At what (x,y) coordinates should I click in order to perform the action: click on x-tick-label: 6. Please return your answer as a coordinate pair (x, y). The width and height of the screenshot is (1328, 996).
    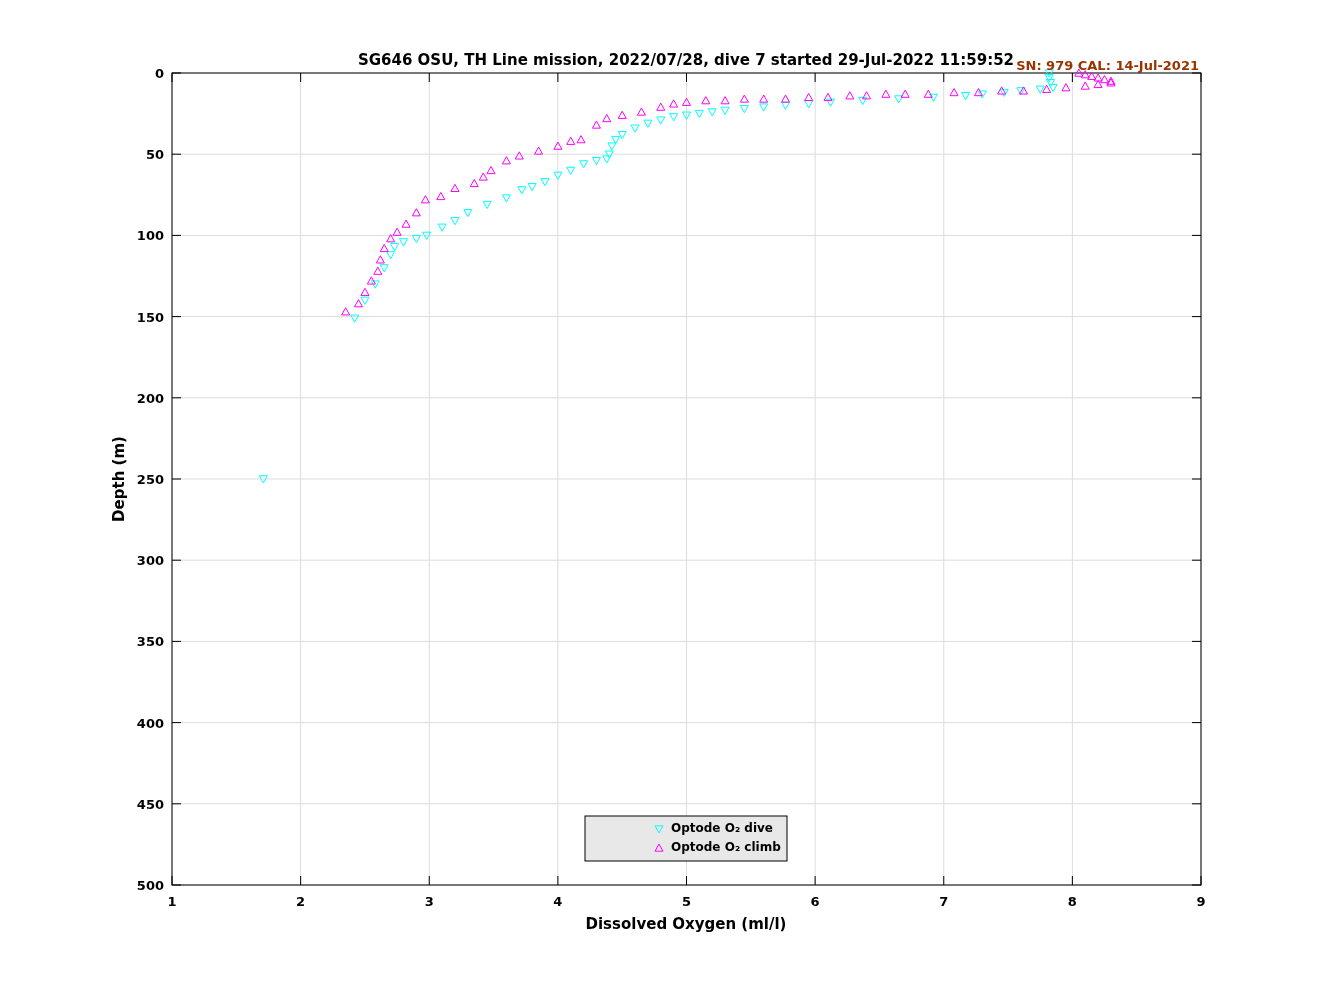
    Looking at the image, I should click on (815, 901).